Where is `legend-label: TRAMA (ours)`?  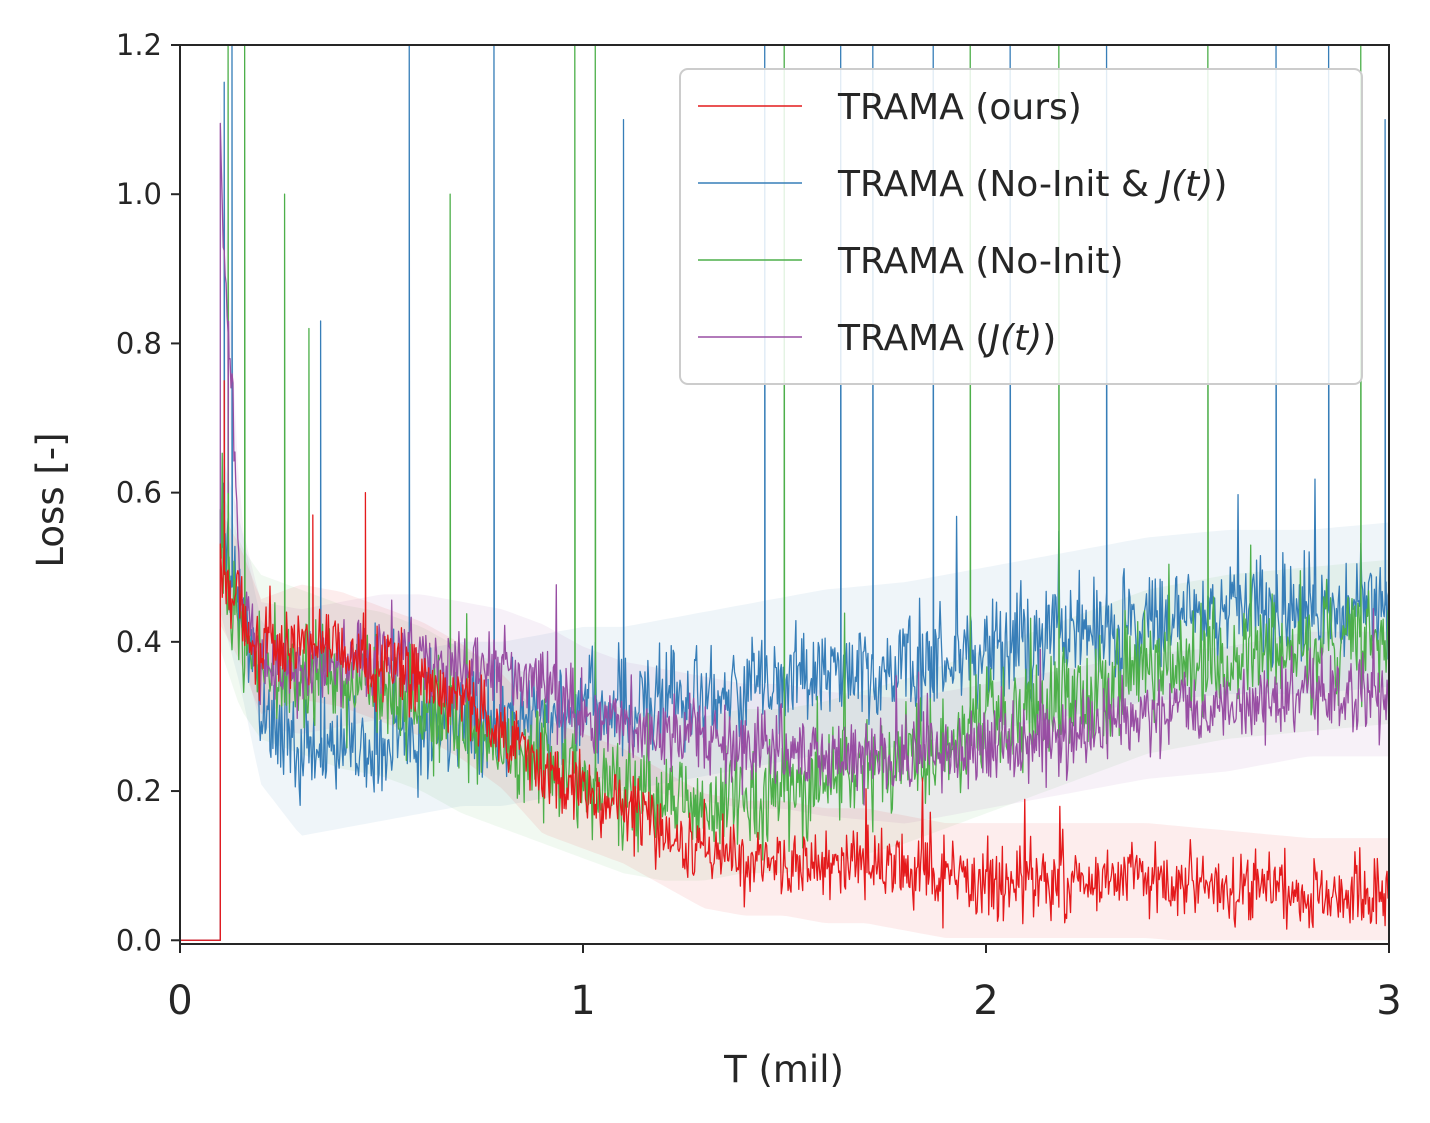 legend-label: TRAMA (ours) is located at coordinates (959, 107).